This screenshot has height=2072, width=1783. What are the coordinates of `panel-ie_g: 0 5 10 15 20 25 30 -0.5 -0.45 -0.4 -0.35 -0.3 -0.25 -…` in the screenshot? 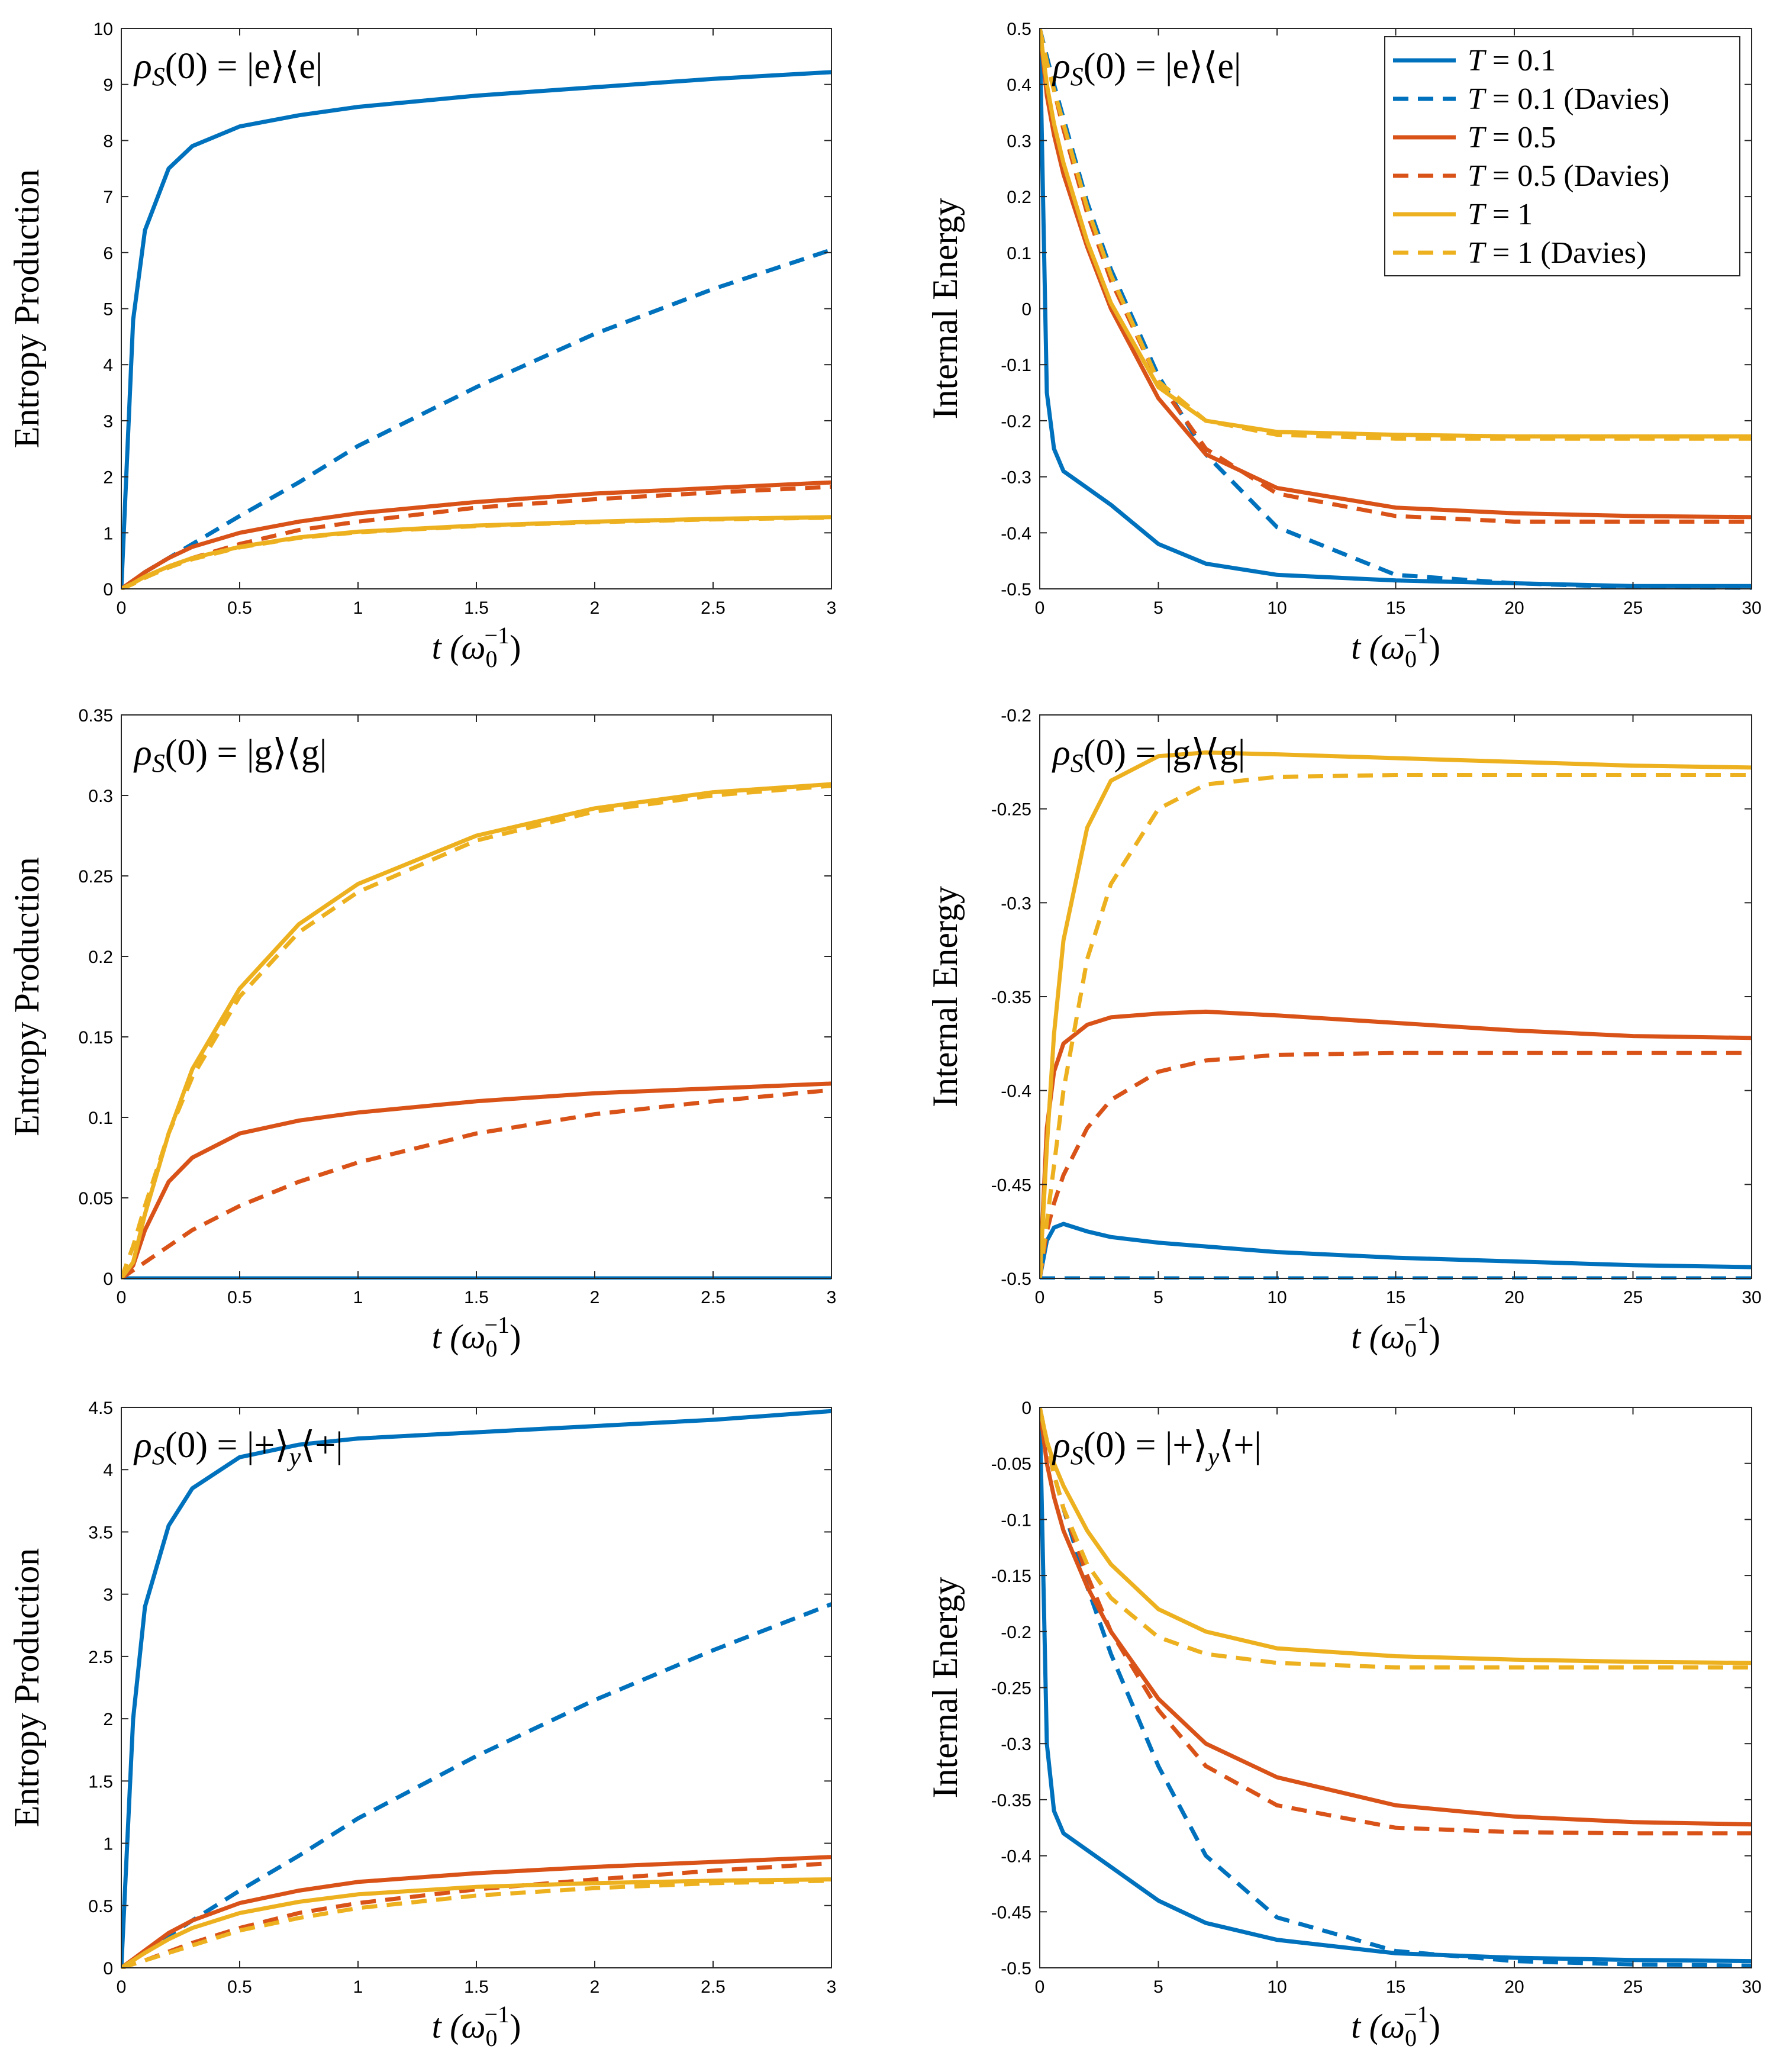 It's located at (1344, 1034).